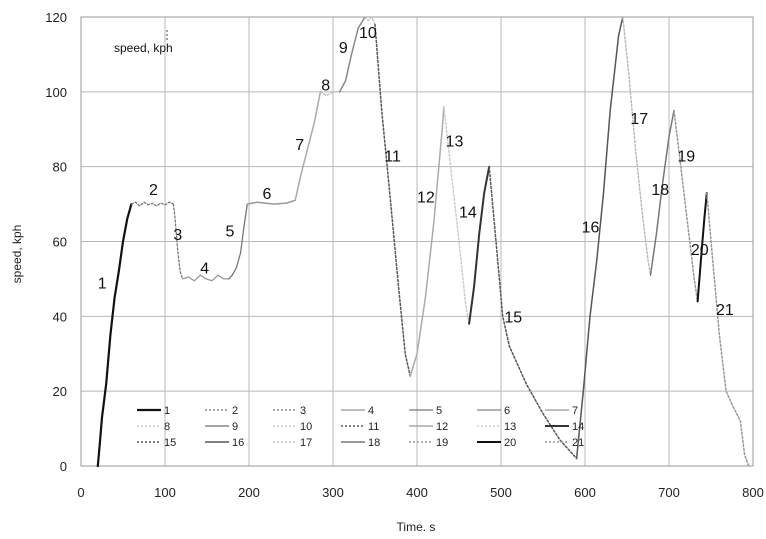  Describe the element at coordinates (700, 250) in the screenshot. I see `segment-label-20: 20` at that location.